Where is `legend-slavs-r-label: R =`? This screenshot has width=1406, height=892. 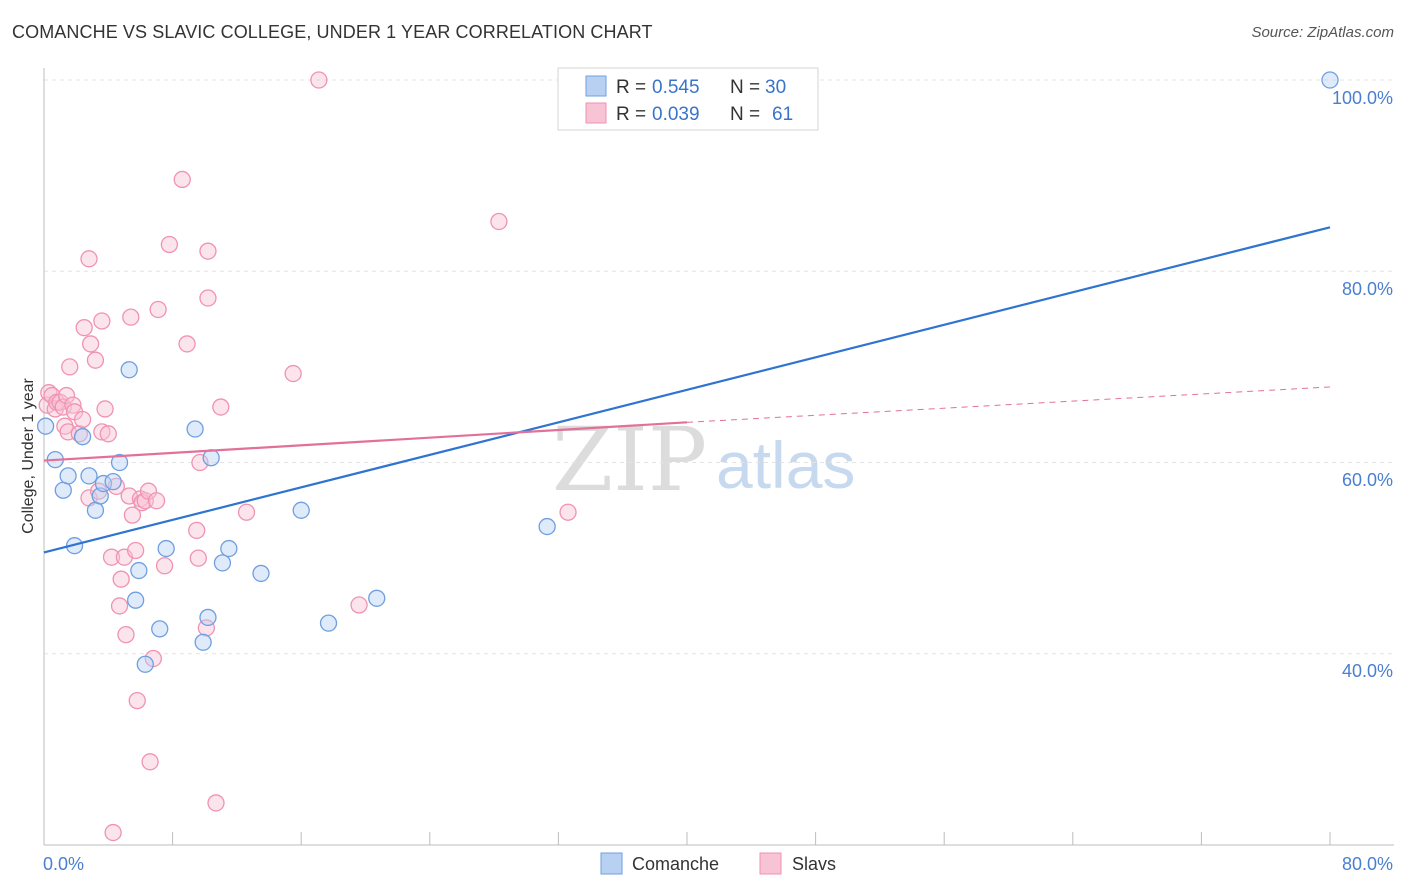
legend-slavs-r-label: R = is located at coordinates (631, 114).